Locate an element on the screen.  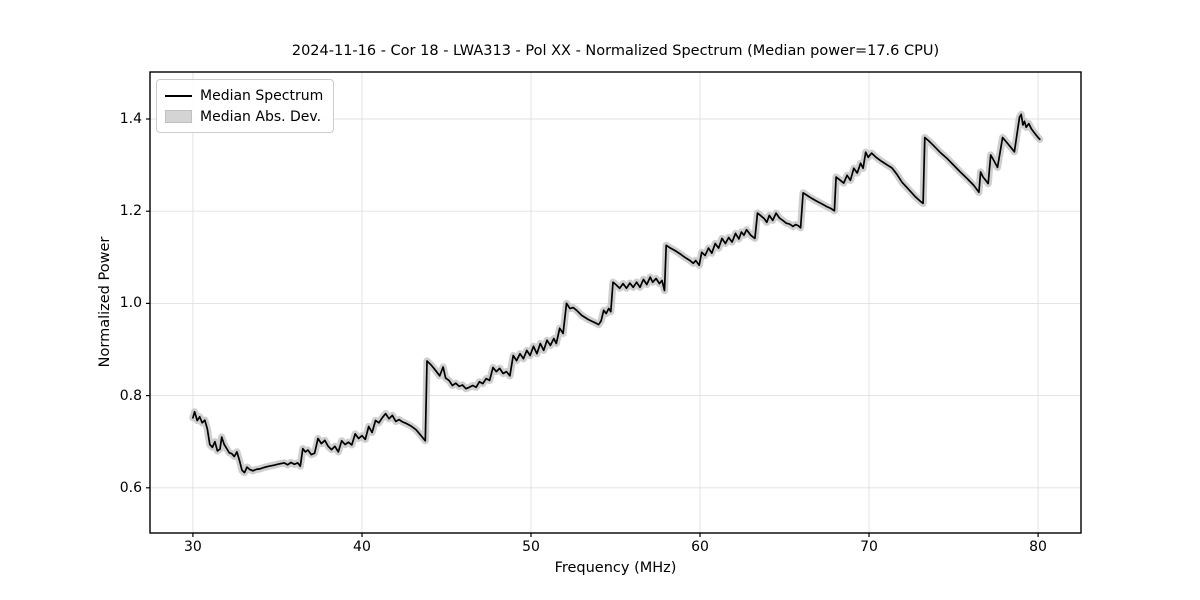
y-tick-label: 0.8 is located at coordinates (130, 395).